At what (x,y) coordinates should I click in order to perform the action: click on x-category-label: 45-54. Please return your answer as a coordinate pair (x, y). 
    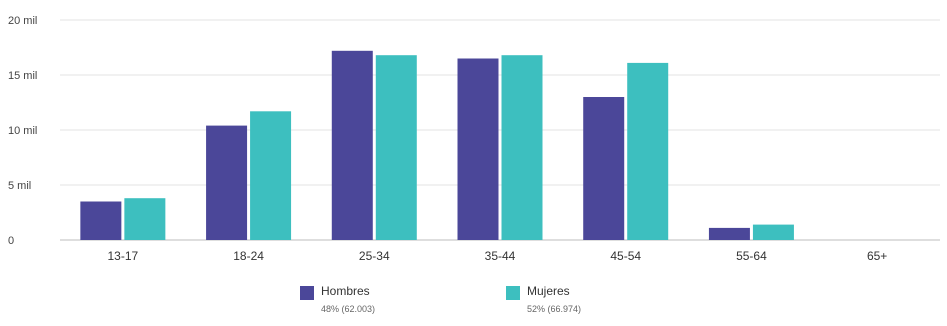
    Looking at the image, I should click on (625, 256).